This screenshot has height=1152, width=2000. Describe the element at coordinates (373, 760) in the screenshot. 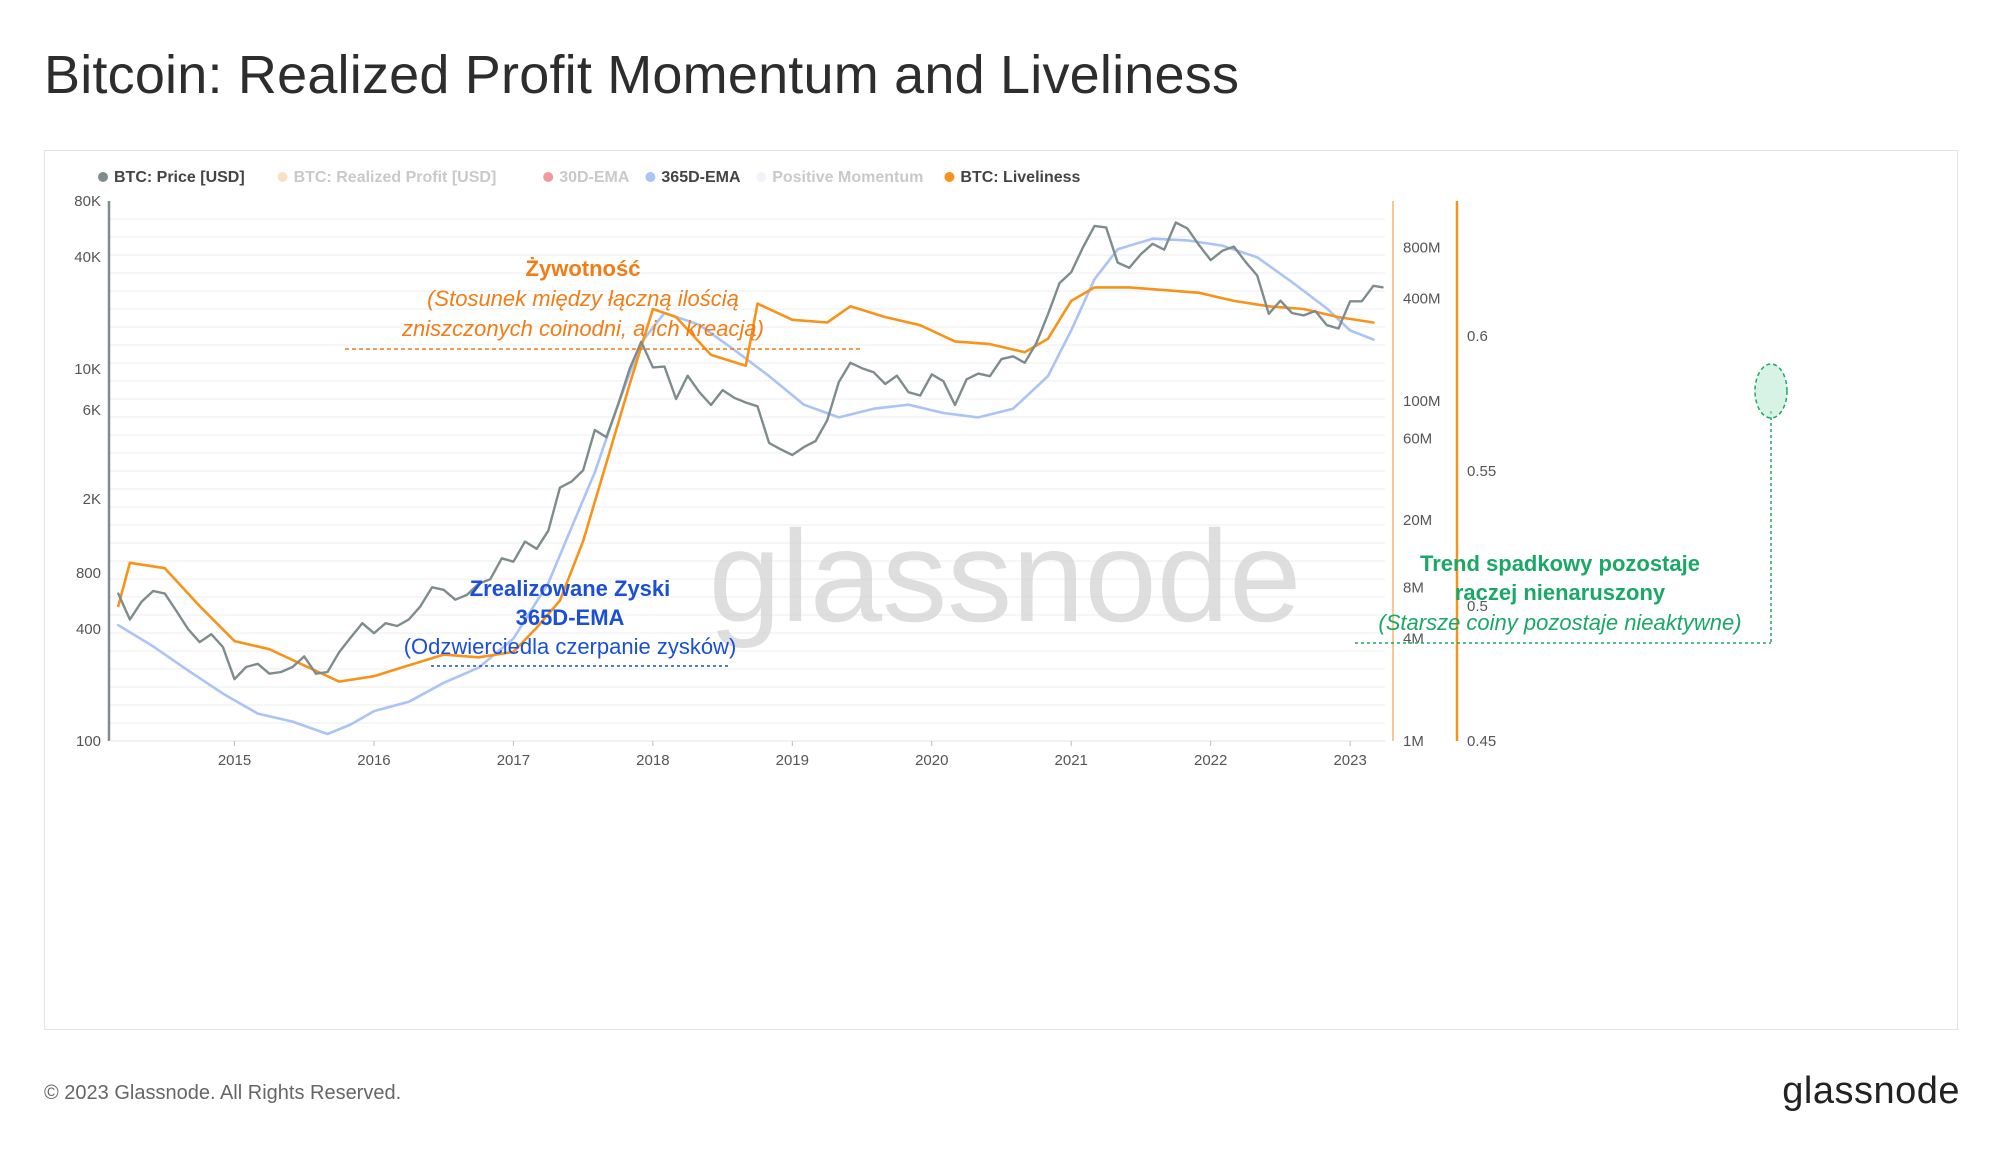

I see `x-tick-label: 2016` at that location.